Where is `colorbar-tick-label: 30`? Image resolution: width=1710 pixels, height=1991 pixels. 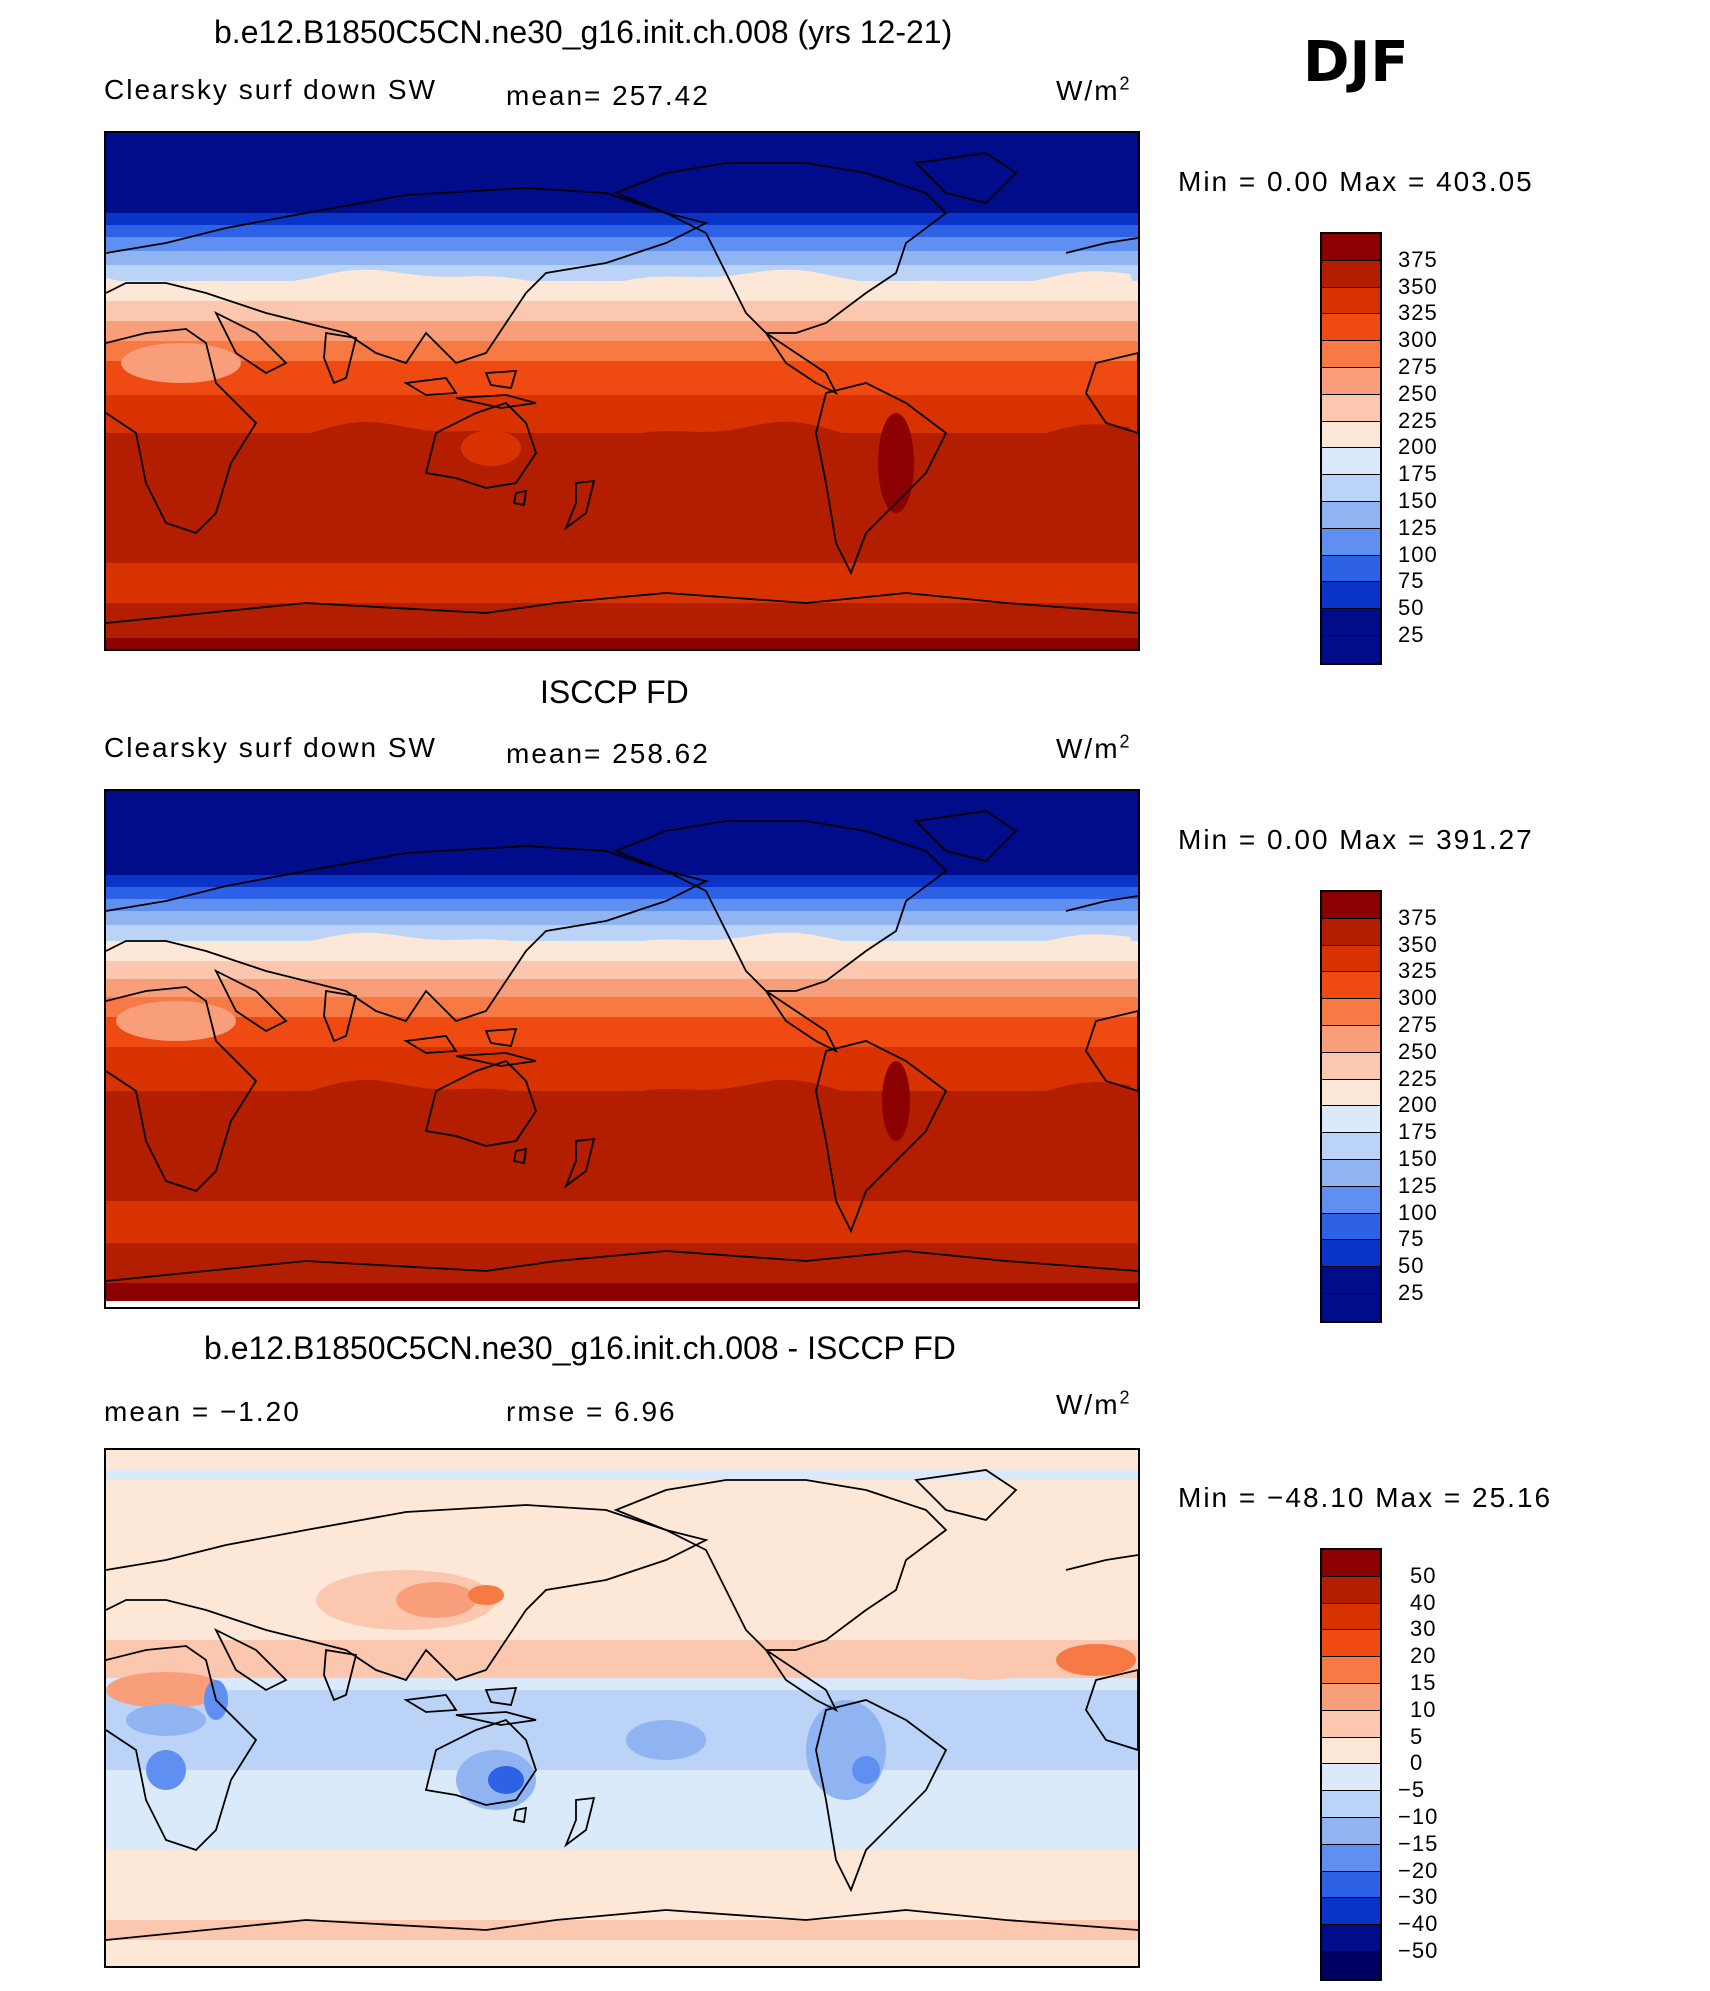
colorbar-tick-label: 30 is located at coordinates (1423, 1629).